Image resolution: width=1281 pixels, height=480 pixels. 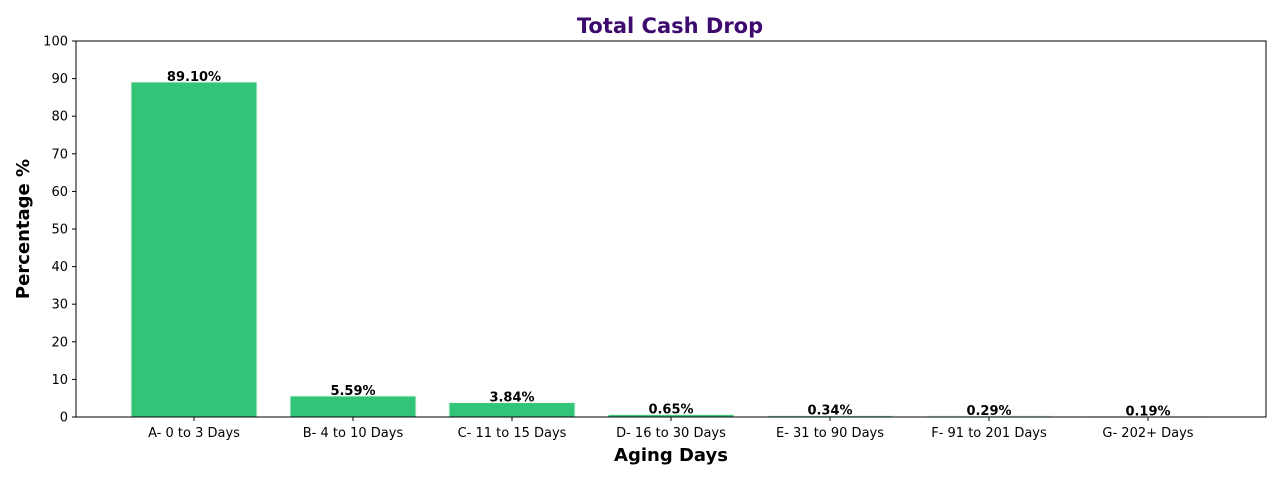 What do you see at coordinates (511, 398) in the screenshot?
I see `bar-data-label: 3.84%` at bounding box center [511, 398].